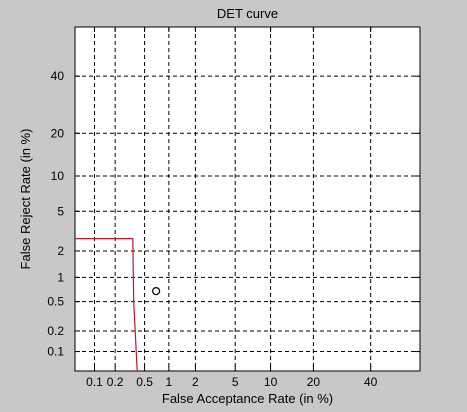 The image size is (467, 412). What do you see at coordinates (25, 199) in the screenshot?
I see `y-axis-label: False Reject Rate (in %)` at bounding box center [25, 199].